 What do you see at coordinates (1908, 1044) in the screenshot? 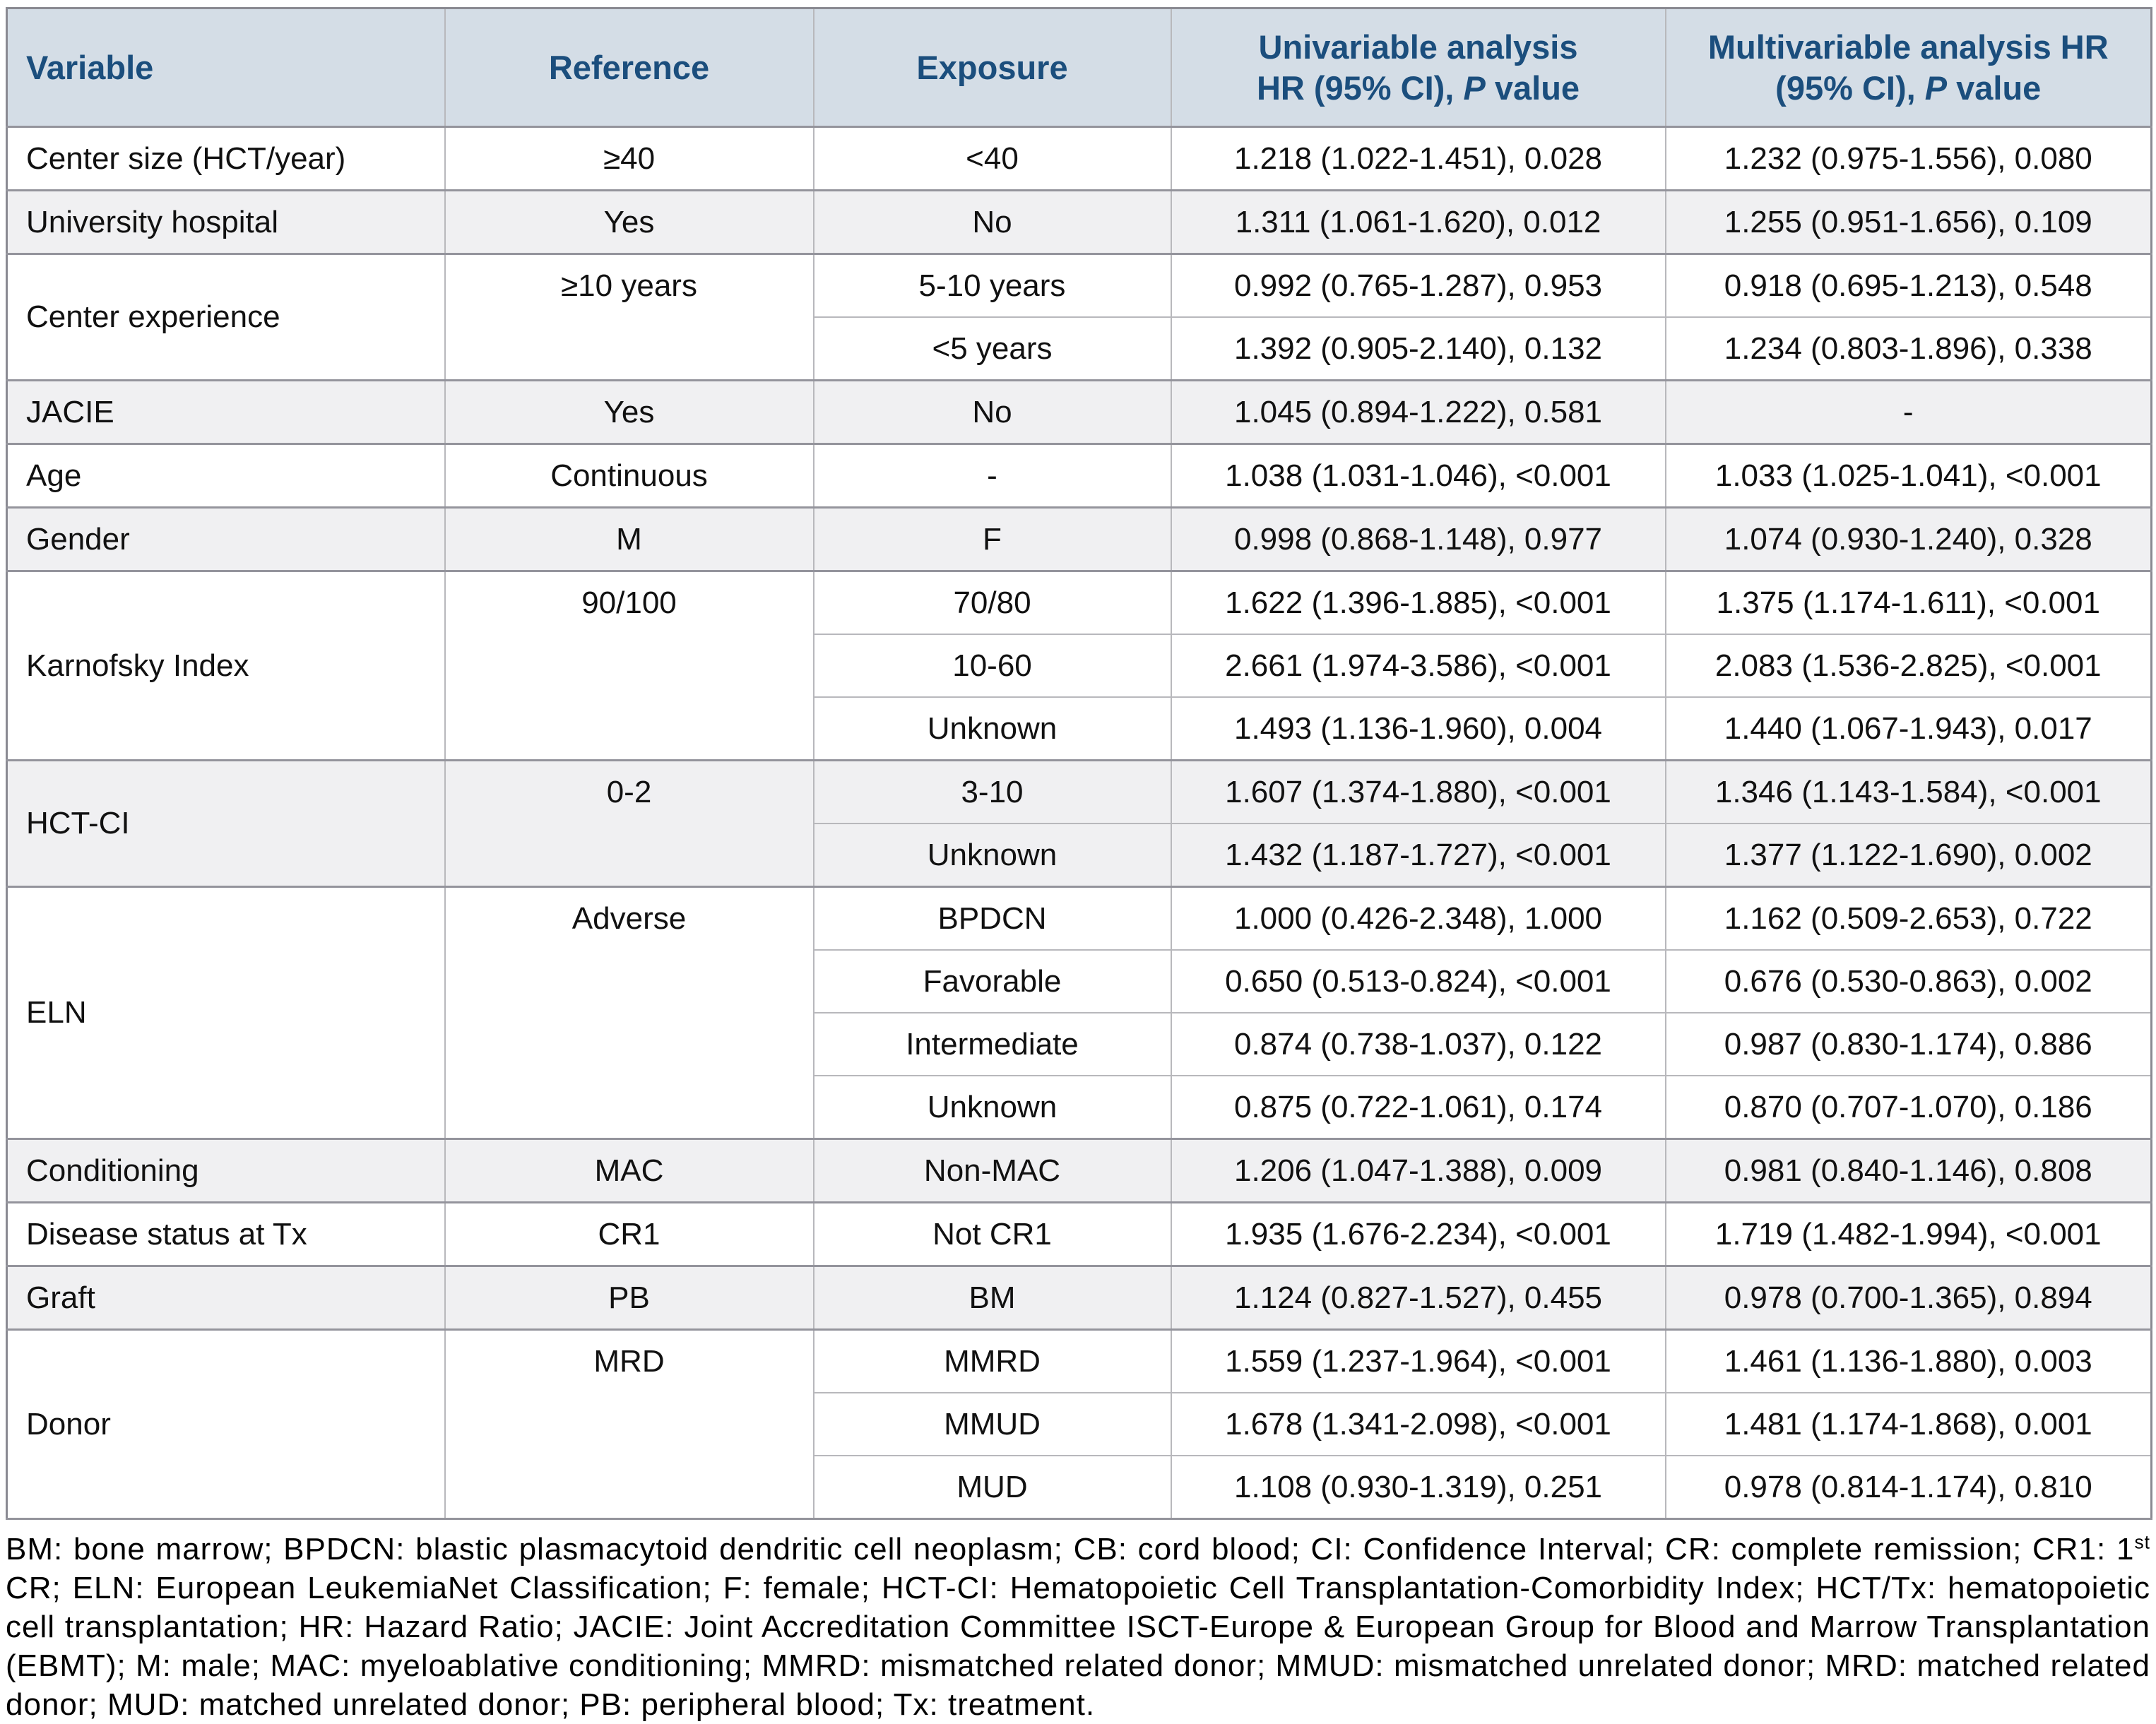
I see `multivariable-cell: 0.987 (0.830-1.174), 0.886` at bounding box center [1908, 1044].